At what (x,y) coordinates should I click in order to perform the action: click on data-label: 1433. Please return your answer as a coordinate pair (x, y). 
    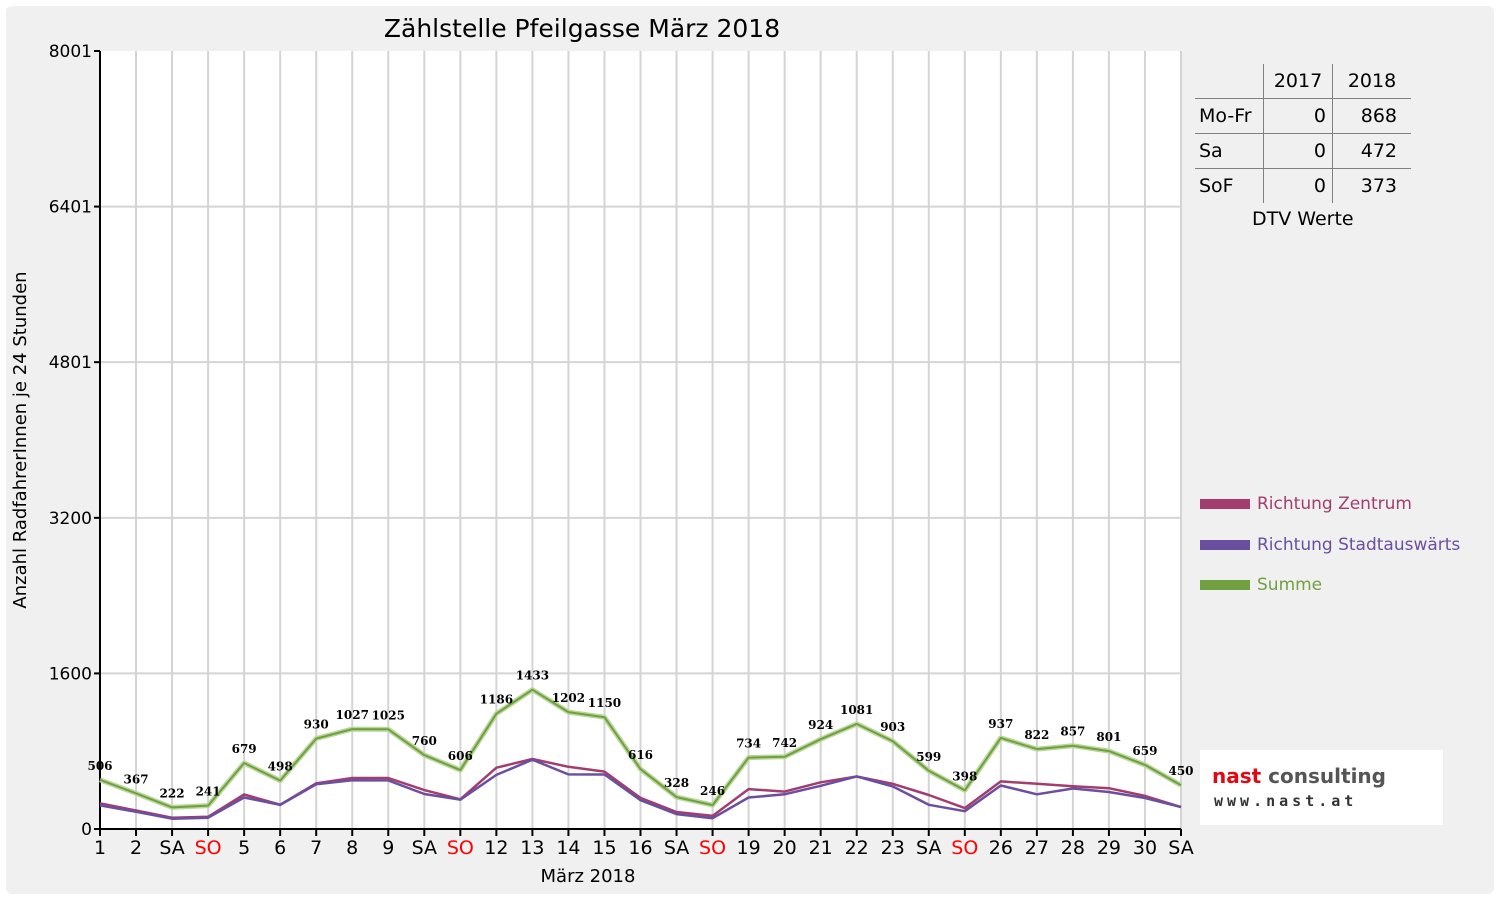
    Looking at the image, I should click on (532, 676).